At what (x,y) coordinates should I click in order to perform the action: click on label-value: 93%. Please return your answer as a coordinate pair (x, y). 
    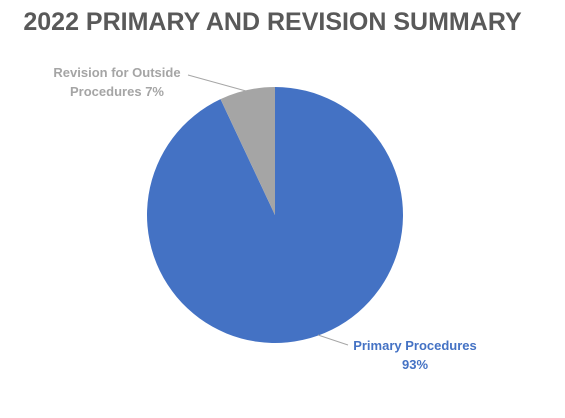
    Looking at the image, I should click on (415, 364).